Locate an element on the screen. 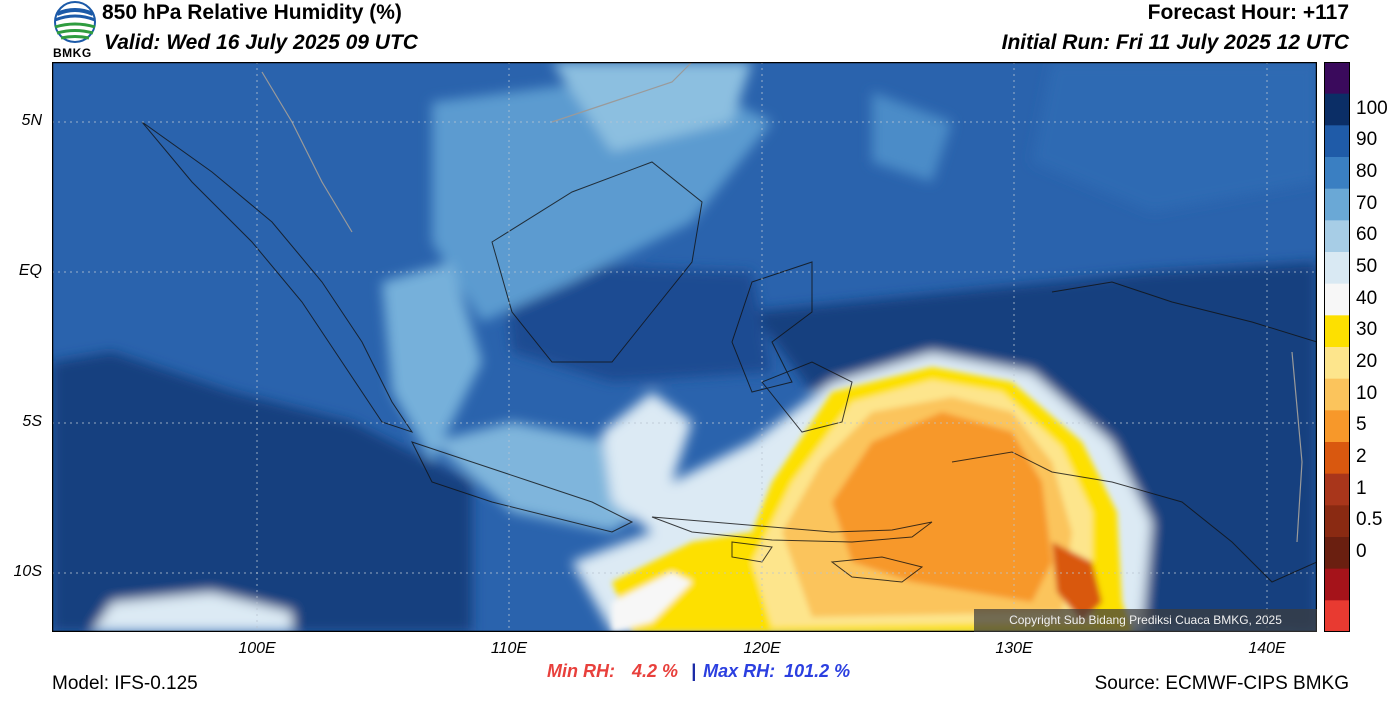 This screenshot has width=1400, height=709. max-rh-value: 101.2 % is located at coordinates (817, 671).